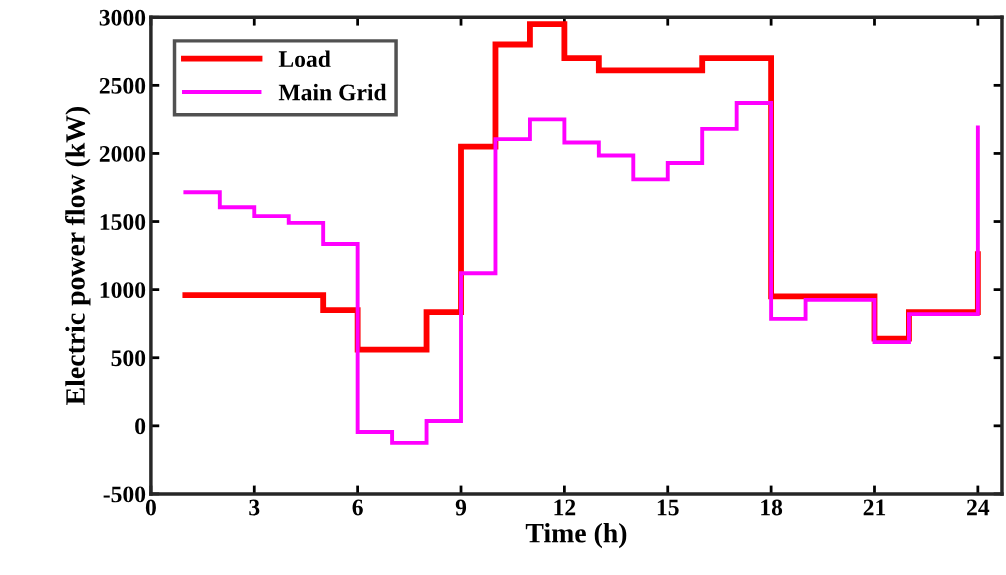 This screenshot has height=575, width=1006. What do you see at coordinates (122, 17) in the screenshot?
I see `y-tick-label: 3000` at bounding box center [122, 17].